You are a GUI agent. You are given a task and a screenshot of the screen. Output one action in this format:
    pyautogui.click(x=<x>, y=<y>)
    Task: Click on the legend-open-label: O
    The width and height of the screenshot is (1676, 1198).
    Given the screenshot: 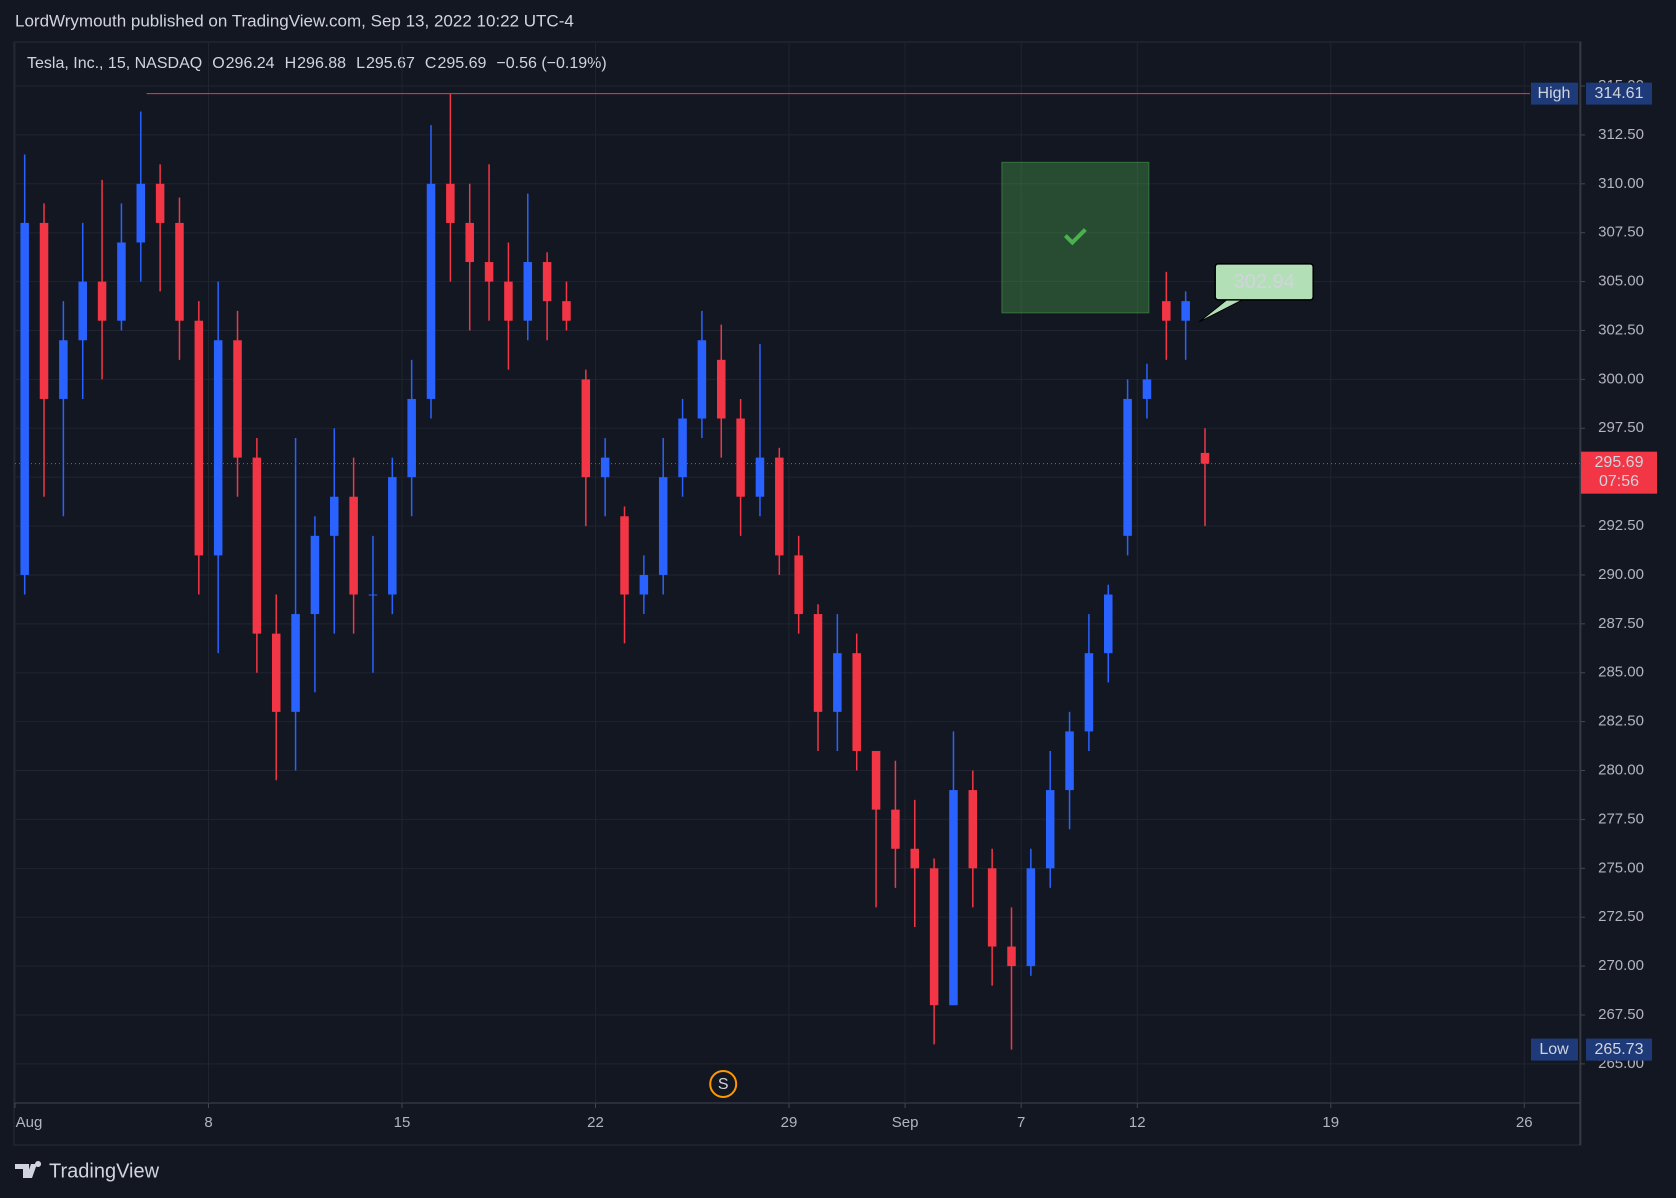 What is the action you would take?
    pyautogui.click(x=218, y=63)
    